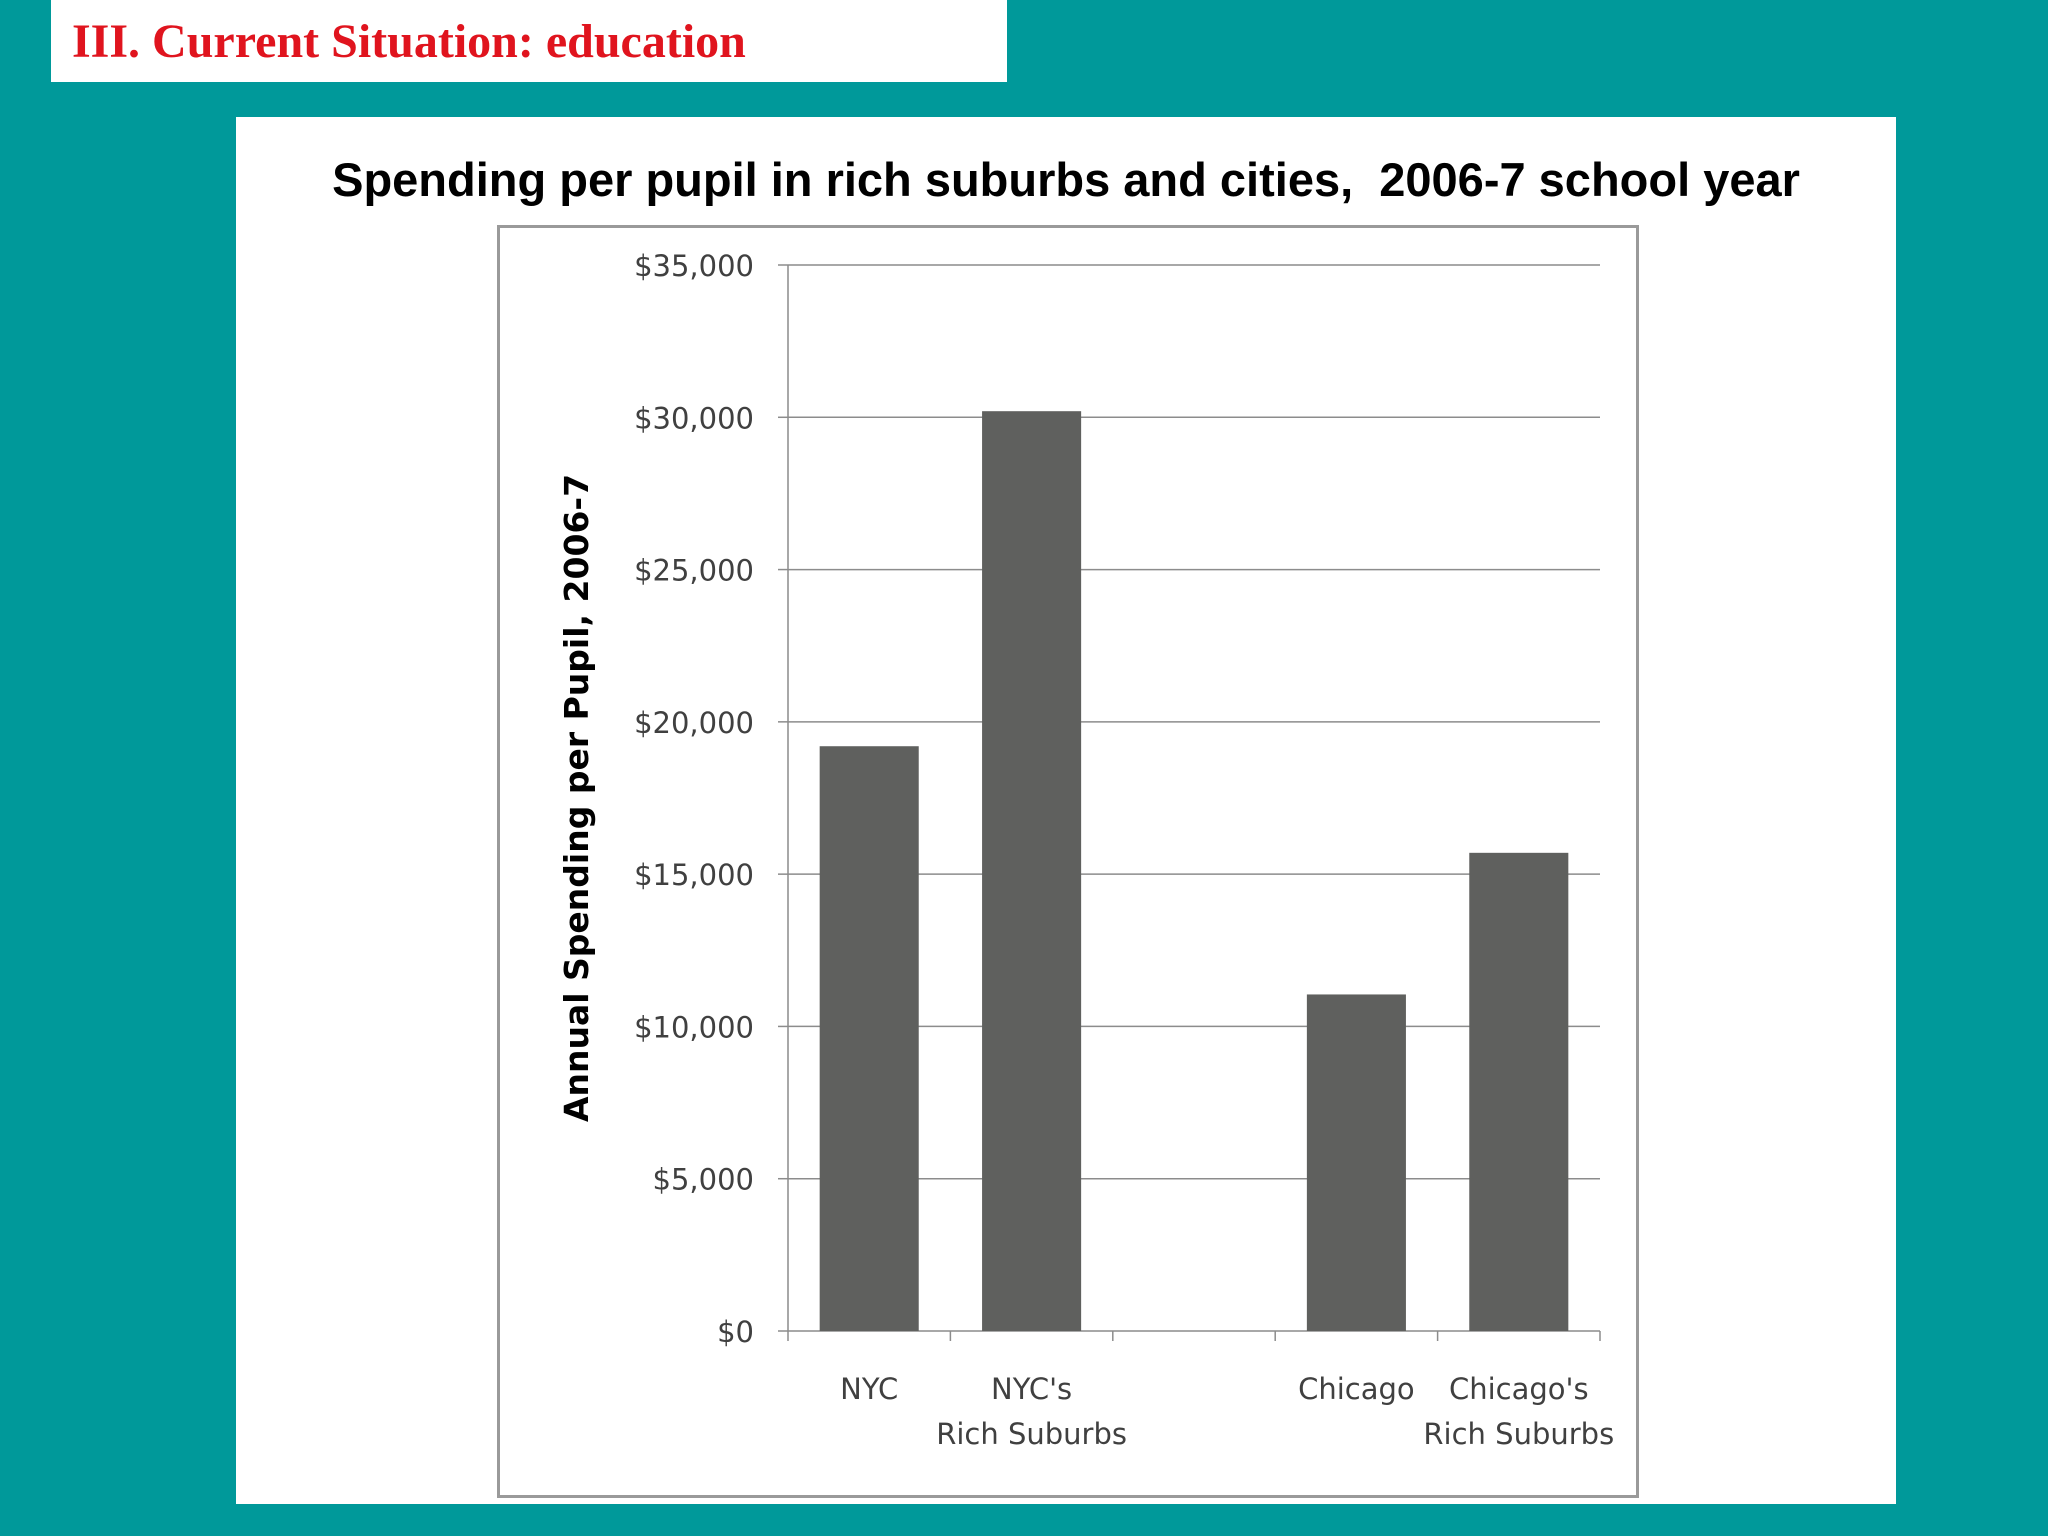 This screenshot has height=1536, width=2048. Describe the element at coordinates (694, 266) in the screenshot. I see `y-tick-label: $35,000` at that location.